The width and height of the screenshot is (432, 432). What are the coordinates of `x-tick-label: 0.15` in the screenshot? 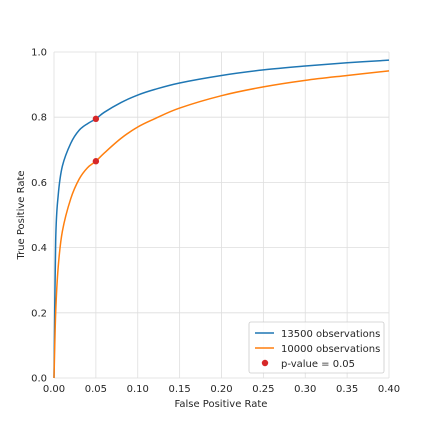 It's located at (179, 389).